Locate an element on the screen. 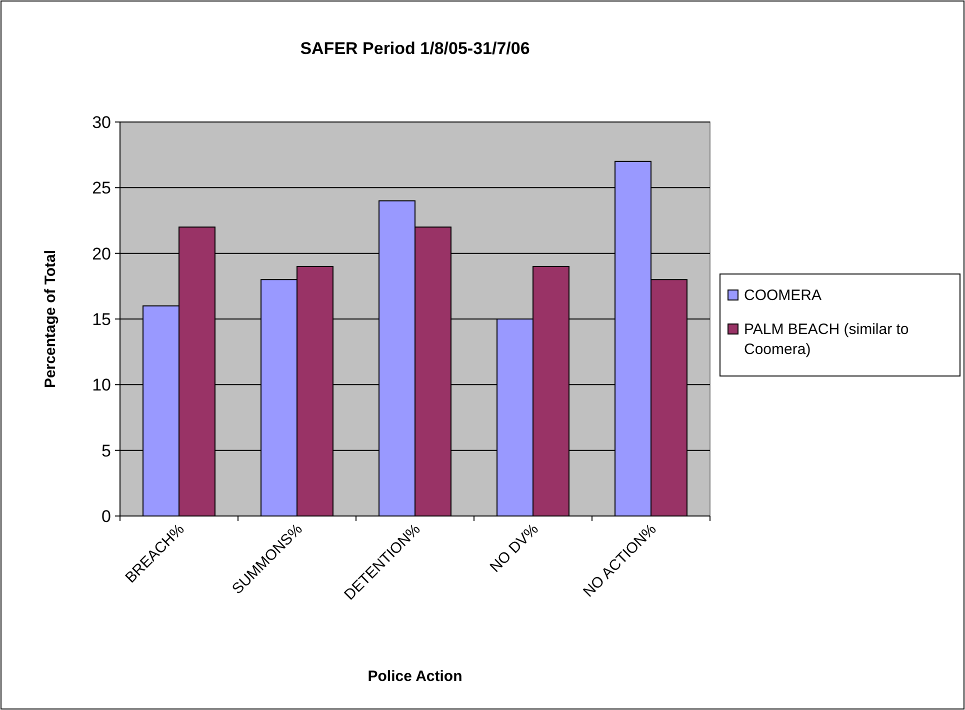  y-tick-label: 20 is located at coordinates (101, 254).